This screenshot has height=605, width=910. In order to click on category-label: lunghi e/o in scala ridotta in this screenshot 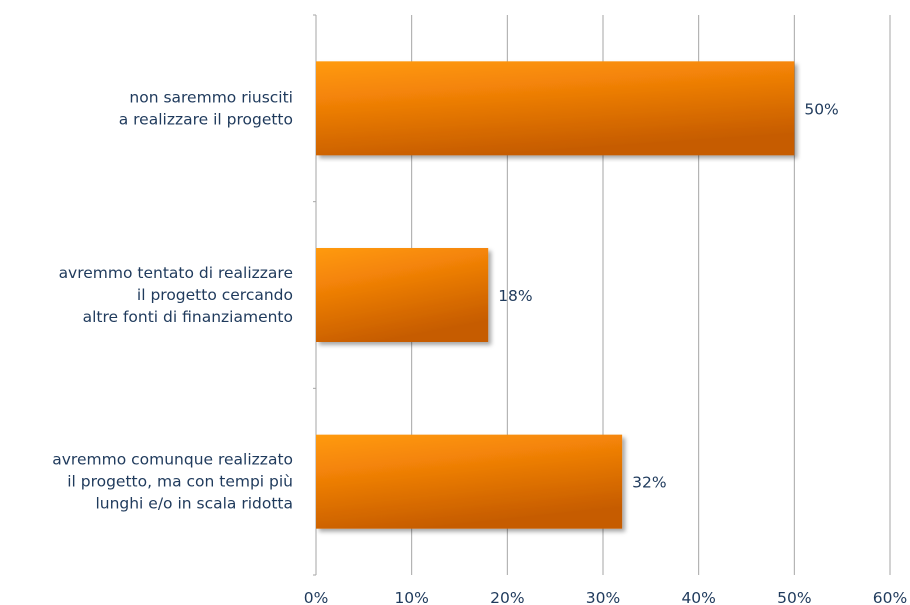, I will do `click(194, 504)`.